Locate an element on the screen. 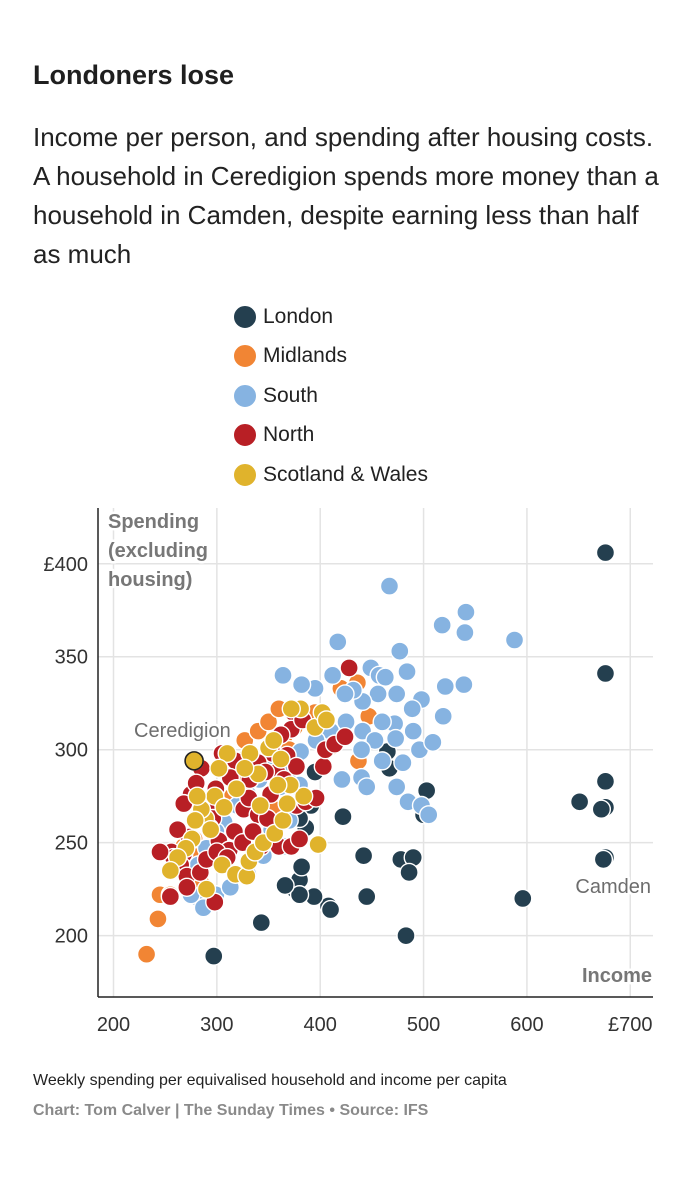  x-tick-label: 300 is located at coordinates (216, 1025).